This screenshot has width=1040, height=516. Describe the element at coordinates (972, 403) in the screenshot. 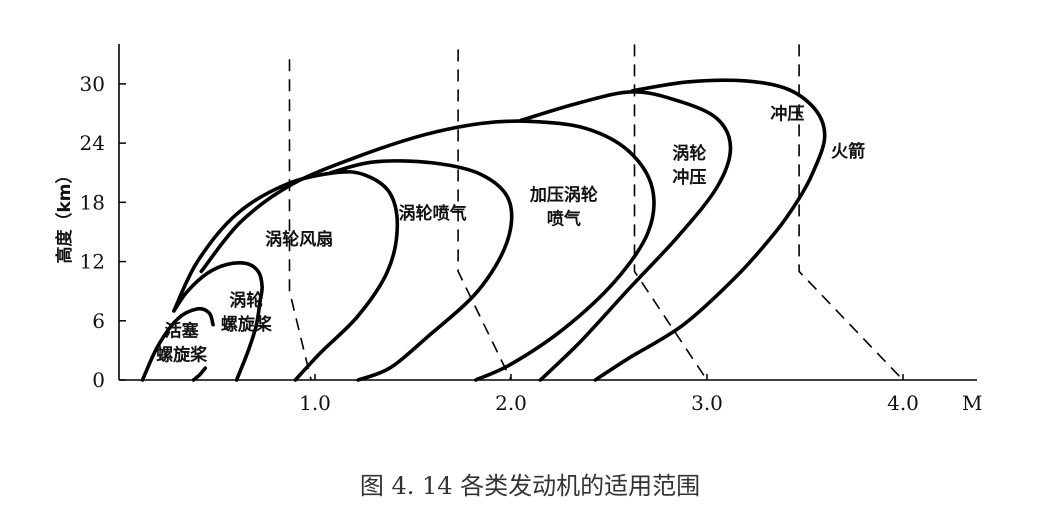

I see `x-axis-label: M` at that location.